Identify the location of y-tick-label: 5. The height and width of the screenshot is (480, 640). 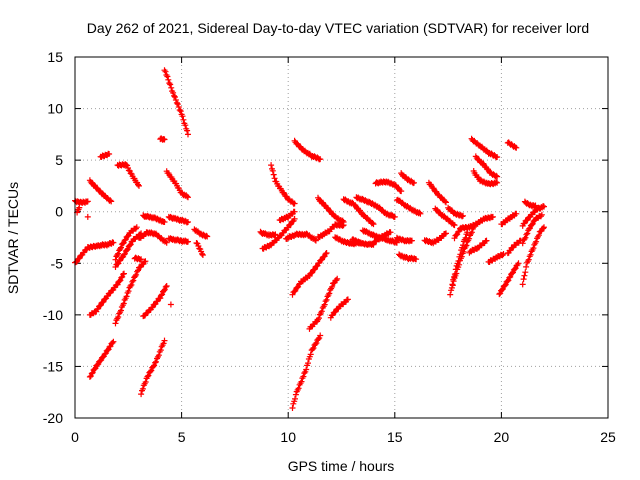
(59, 160).